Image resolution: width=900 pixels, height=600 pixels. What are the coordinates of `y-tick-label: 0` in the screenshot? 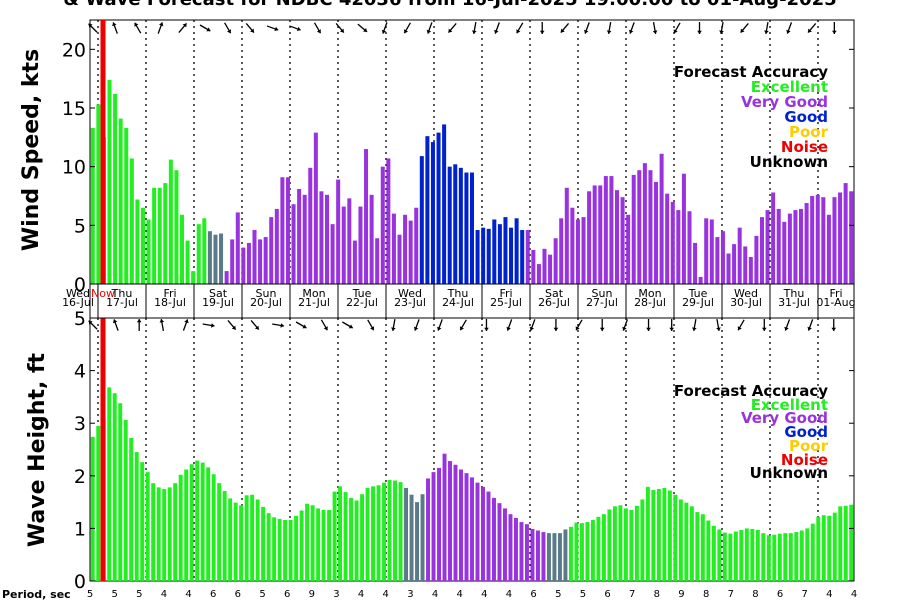 It's located at (80, 582).